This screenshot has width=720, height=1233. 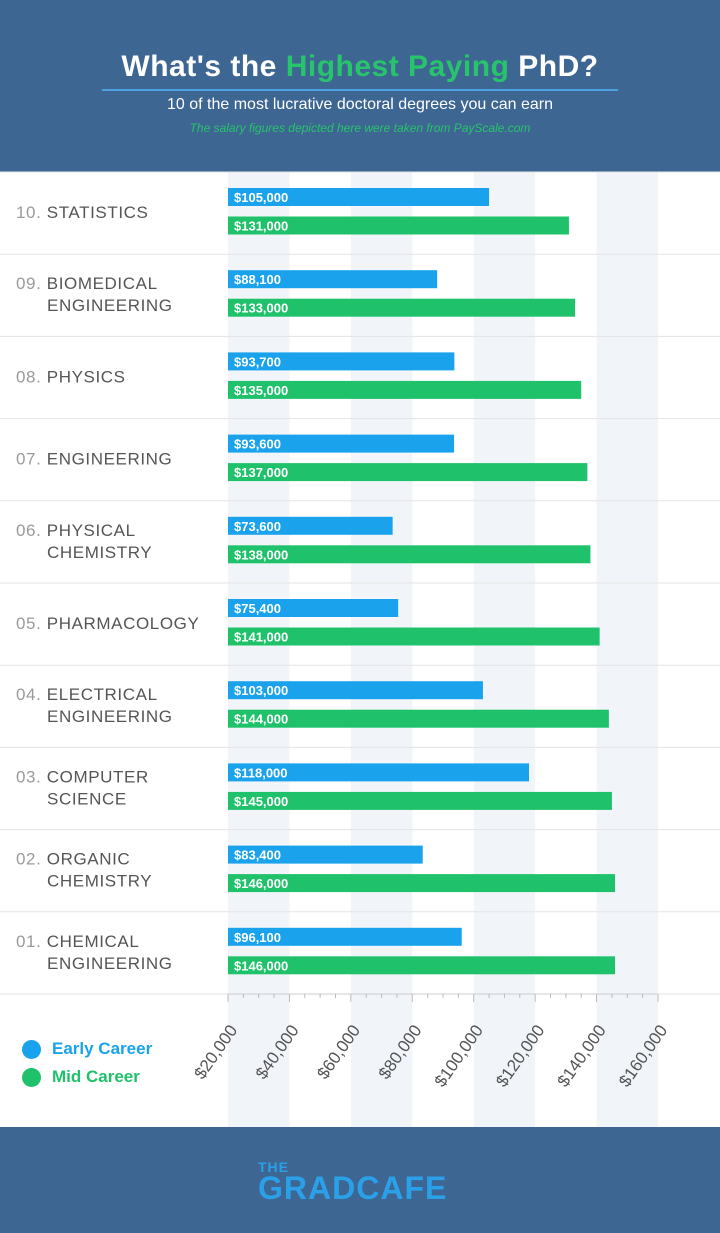 I want to click on category-label: 03. COMPUTER, so click(x=82, y=776).